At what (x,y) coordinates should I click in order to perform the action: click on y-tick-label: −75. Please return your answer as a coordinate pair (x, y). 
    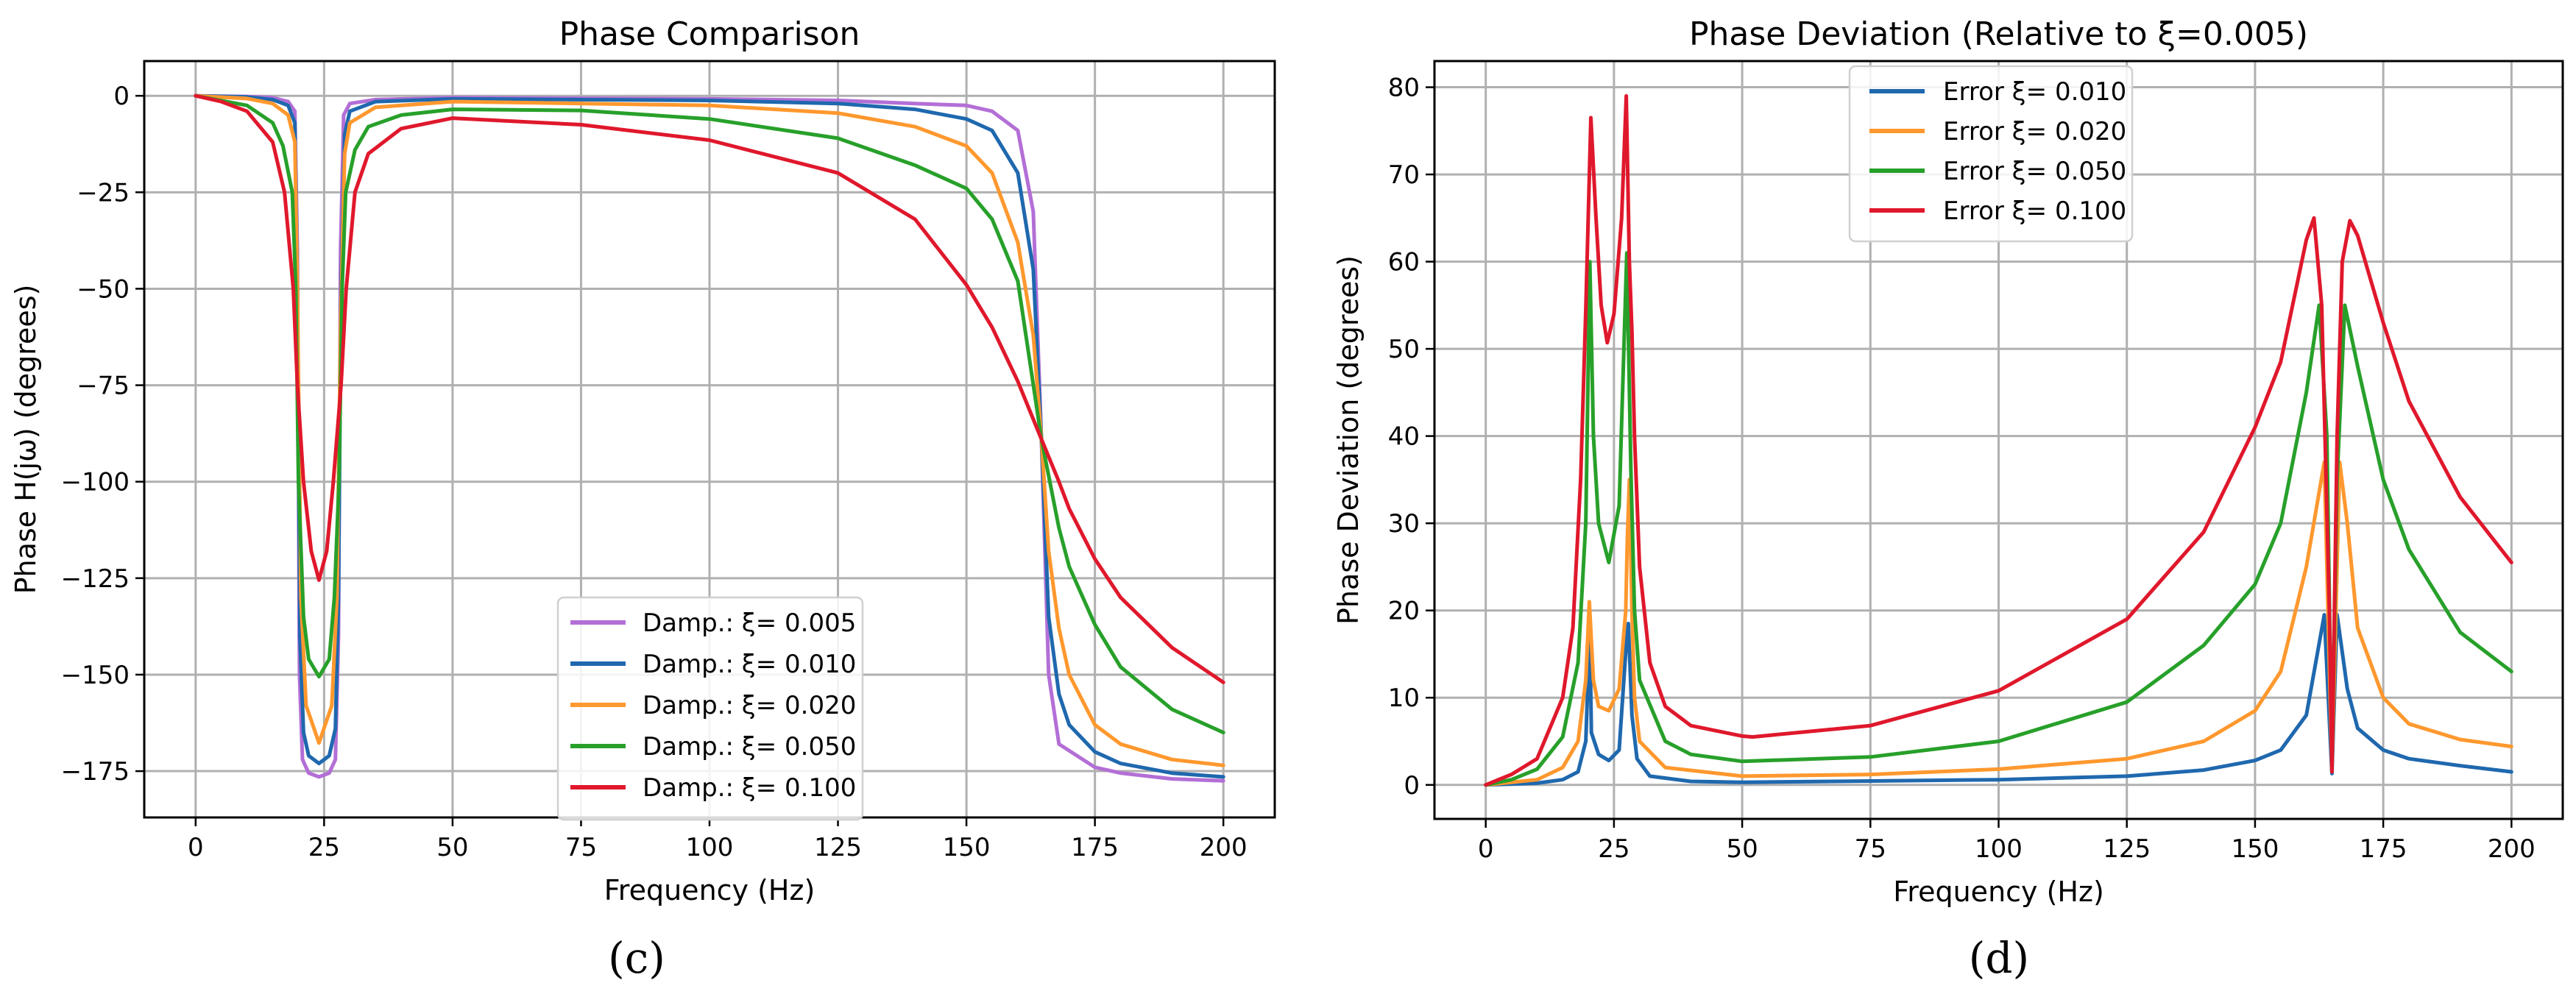
    Looking at the image, I should click on (103, 386).